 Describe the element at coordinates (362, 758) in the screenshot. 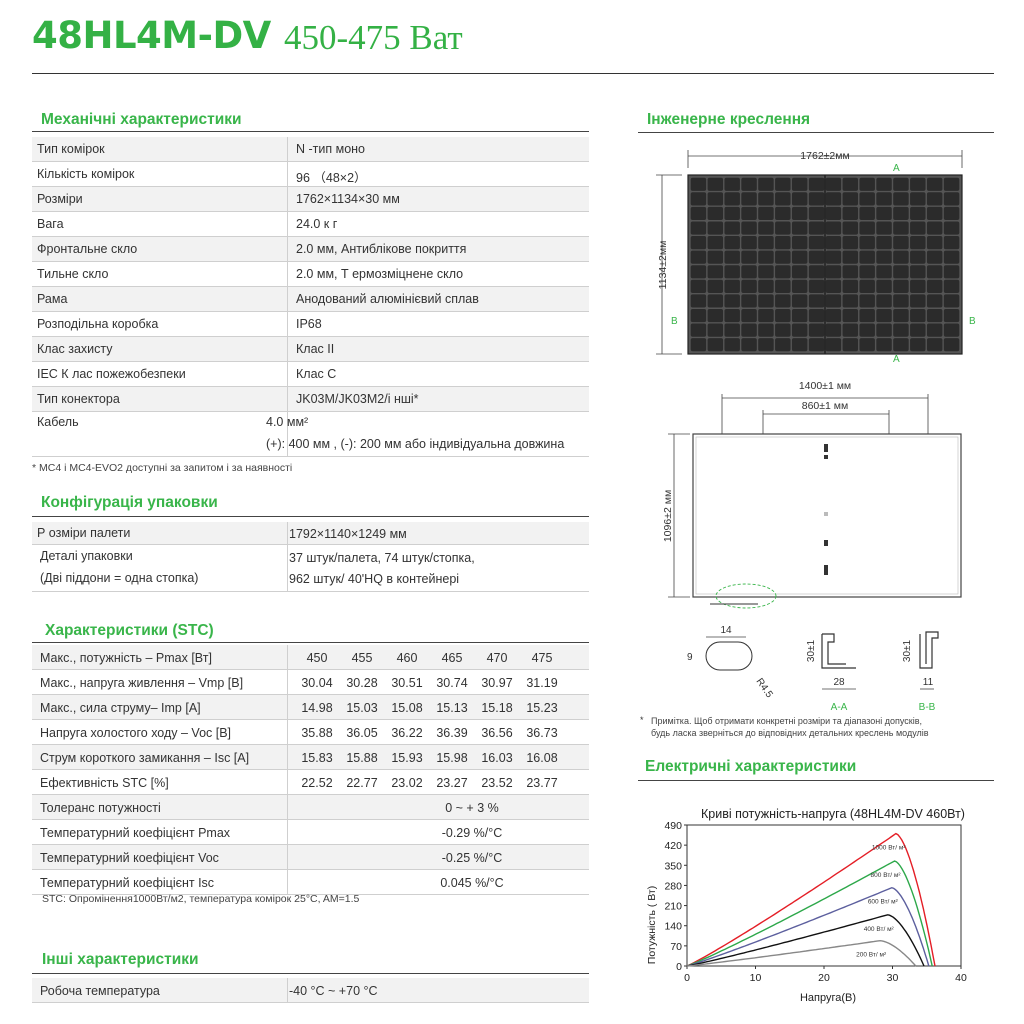

I see `stc-value: 15.88` at that location.